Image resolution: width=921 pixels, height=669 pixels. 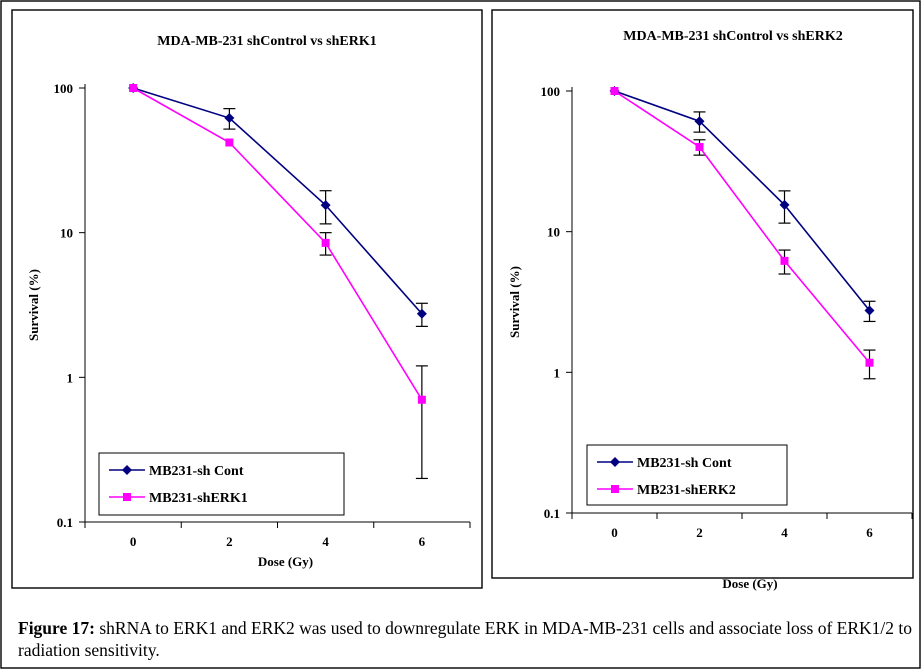 What do you see at coordinates (686, 490) in the screenshot?
I see `legend-label-knockdown: MB231-shERK2` at bounding box center [686, 490].